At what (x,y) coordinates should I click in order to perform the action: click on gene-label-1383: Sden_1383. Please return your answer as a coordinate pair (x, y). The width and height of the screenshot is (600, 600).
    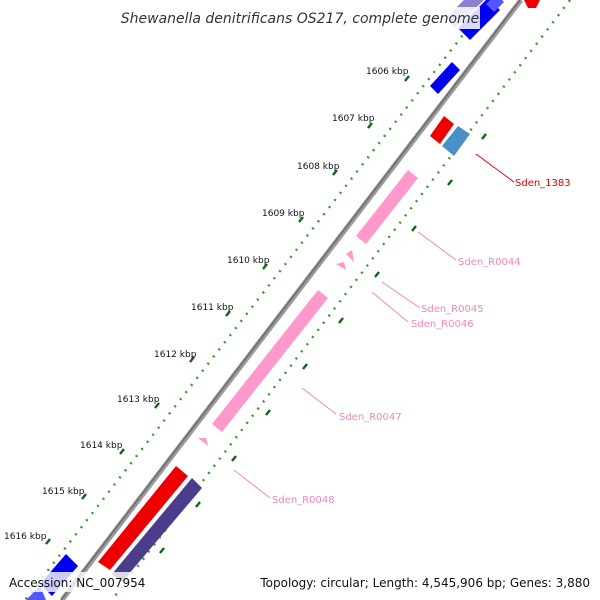
    Looking at the image, I should click on (523, 171).